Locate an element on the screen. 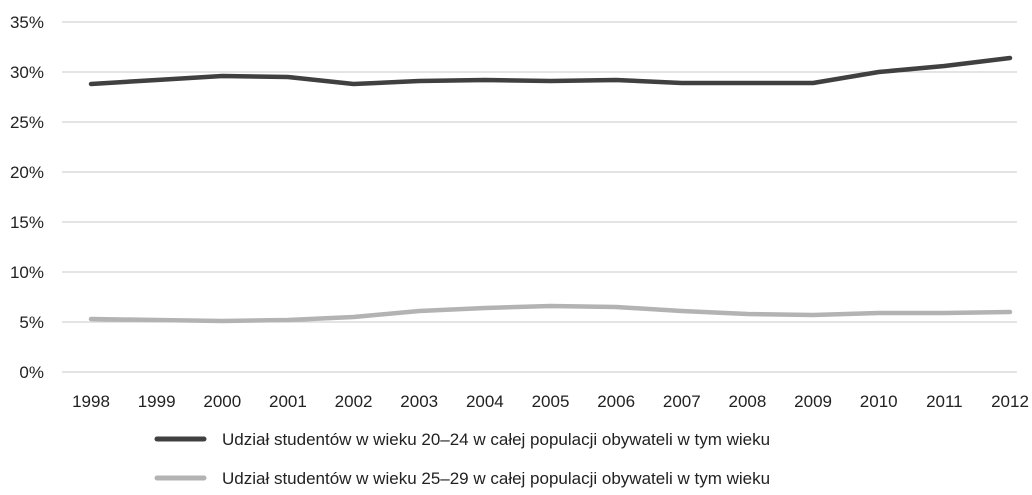 This screenshot has width=1032, height=495. x-tick-label: 2004 is located at coordinates (485, 401).